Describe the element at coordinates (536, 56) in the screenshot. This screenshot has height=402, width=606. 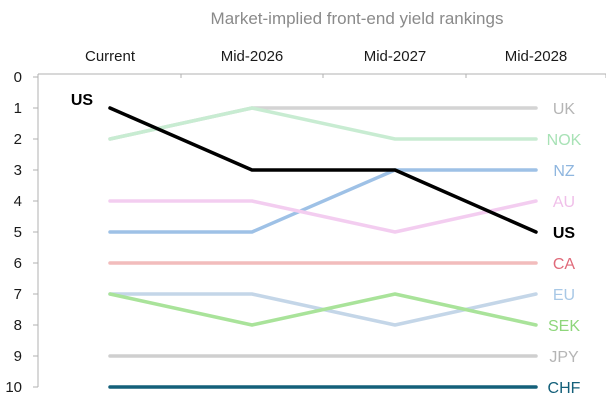
I see `x-tick-label: Mid-2028` at that location.